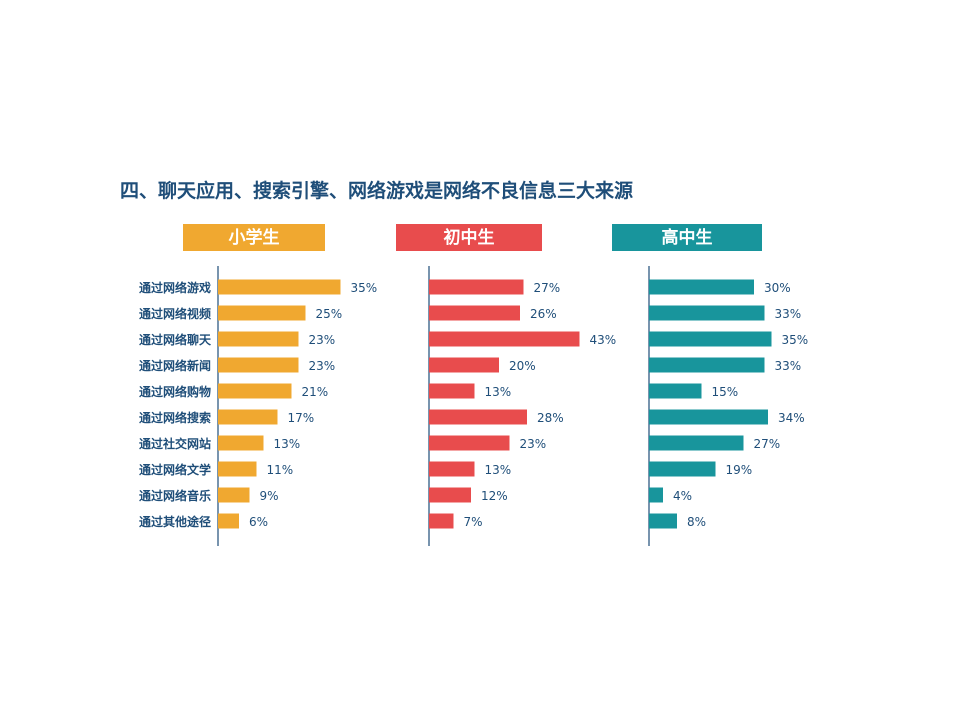 The image size is (960, 720). What do you see at coordinates (175, 495) in the screenshot?
I see `category-label: 通过网络音乐` at bounding box center [175, 495].